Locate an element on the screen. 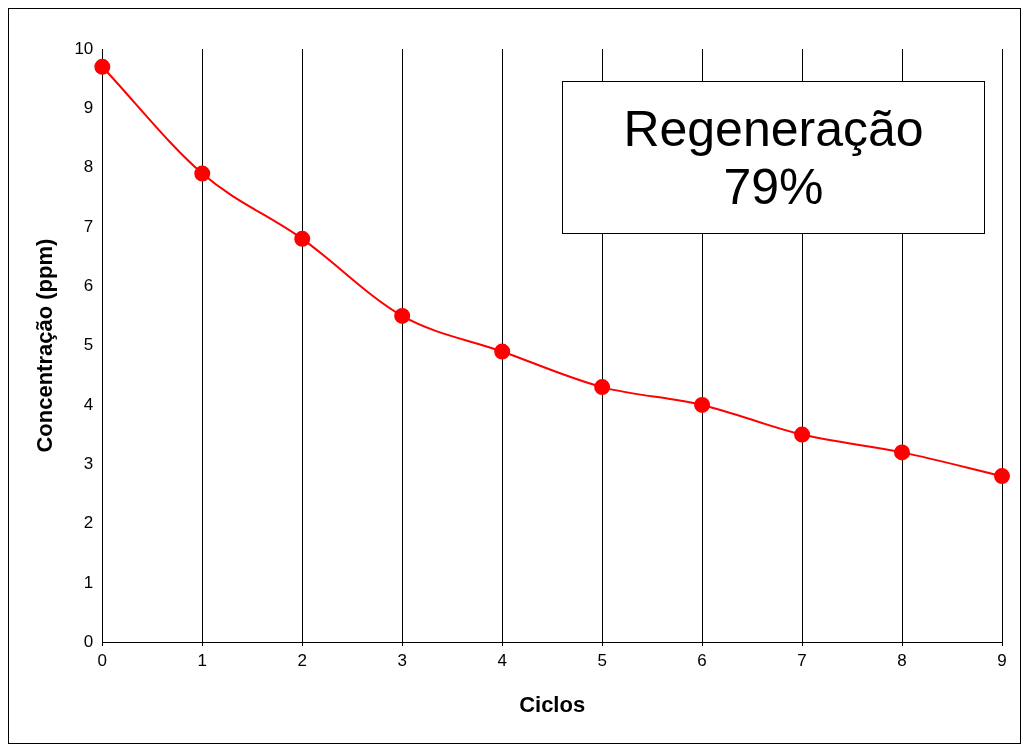  x-tick-label: 5 is located at coordinates (602, 661).